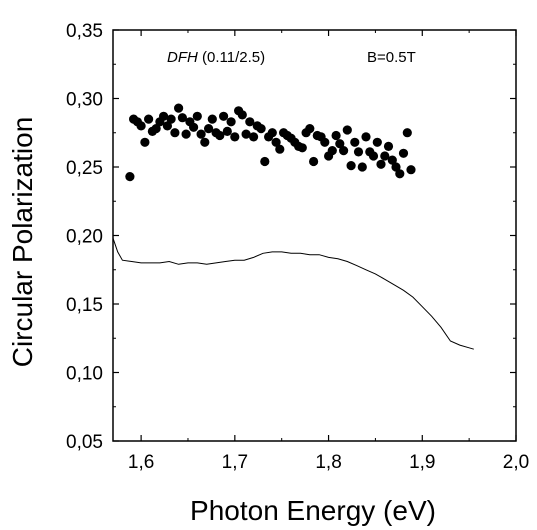 The image size is (537, 530). Describe the element at coordinates (84, 100) in the screenshot. I see `y-tick-label: 0,30` at that location.